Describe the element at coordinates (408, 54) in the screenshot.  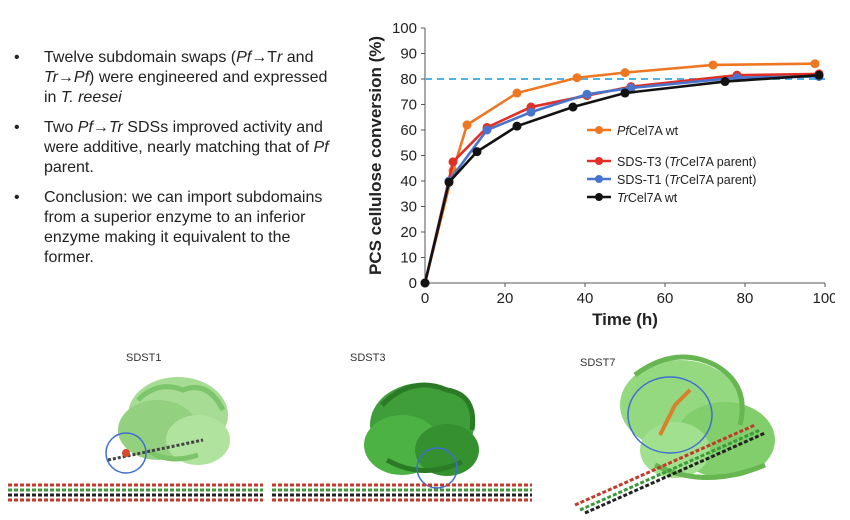
I see `y-tick-label: 90` at that location.